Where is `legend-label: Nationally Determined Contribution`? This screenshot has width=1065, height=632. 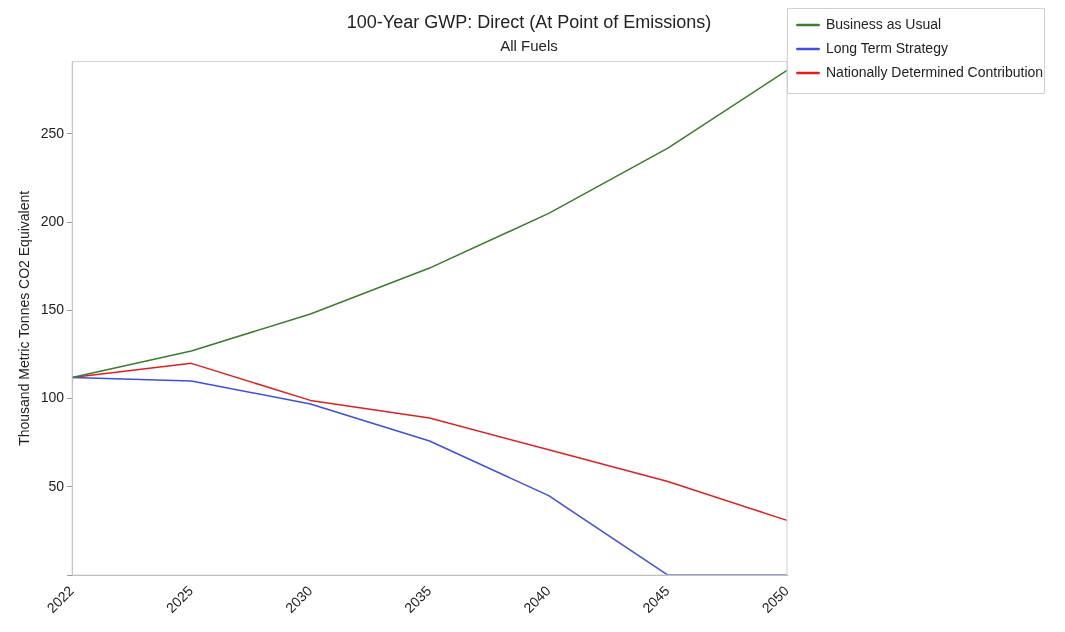
legend-label: Nationally Determined Contribution is located at coordinates (935, 71).